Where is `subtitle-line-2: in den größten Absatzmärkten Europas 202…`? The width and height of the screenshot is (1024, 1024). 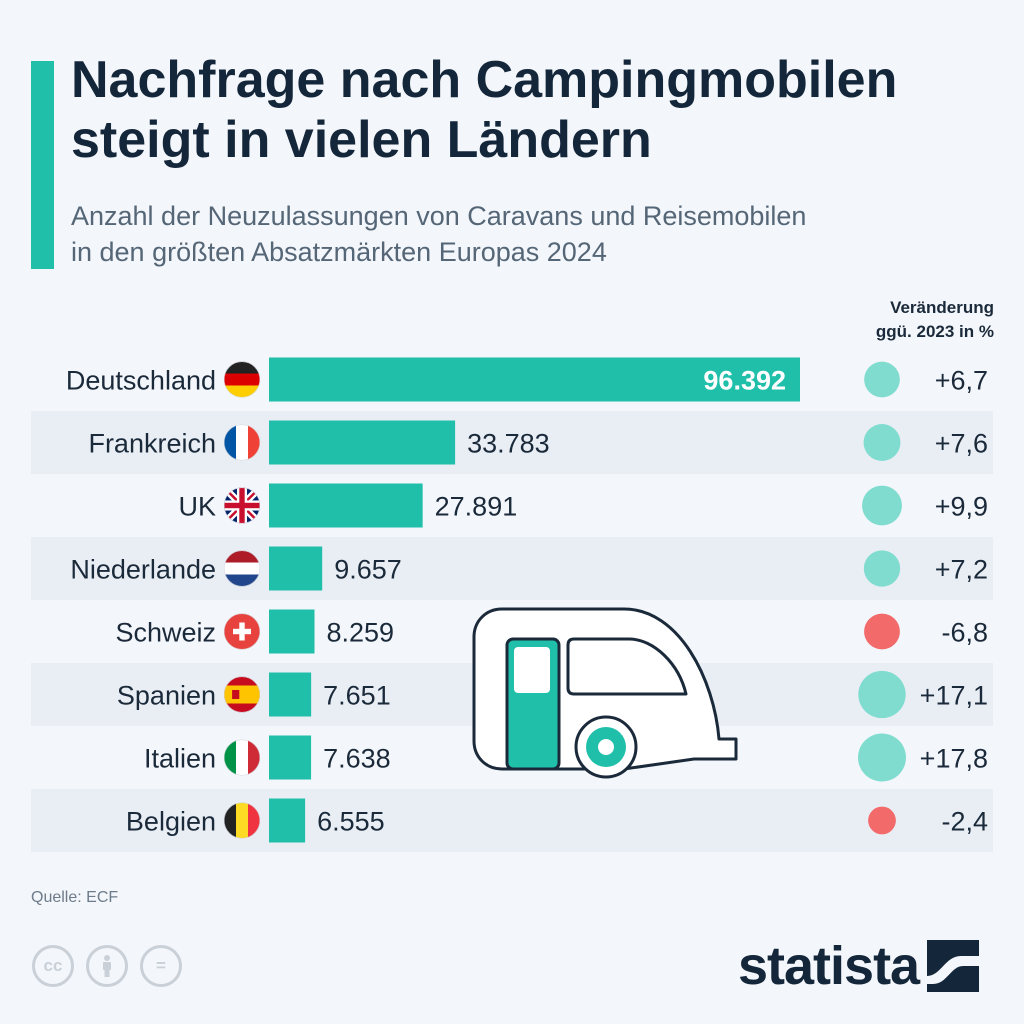
subtitle-line-2: in den größten Absatzmärkten Europas 202… is located at coordinates (339, 252).